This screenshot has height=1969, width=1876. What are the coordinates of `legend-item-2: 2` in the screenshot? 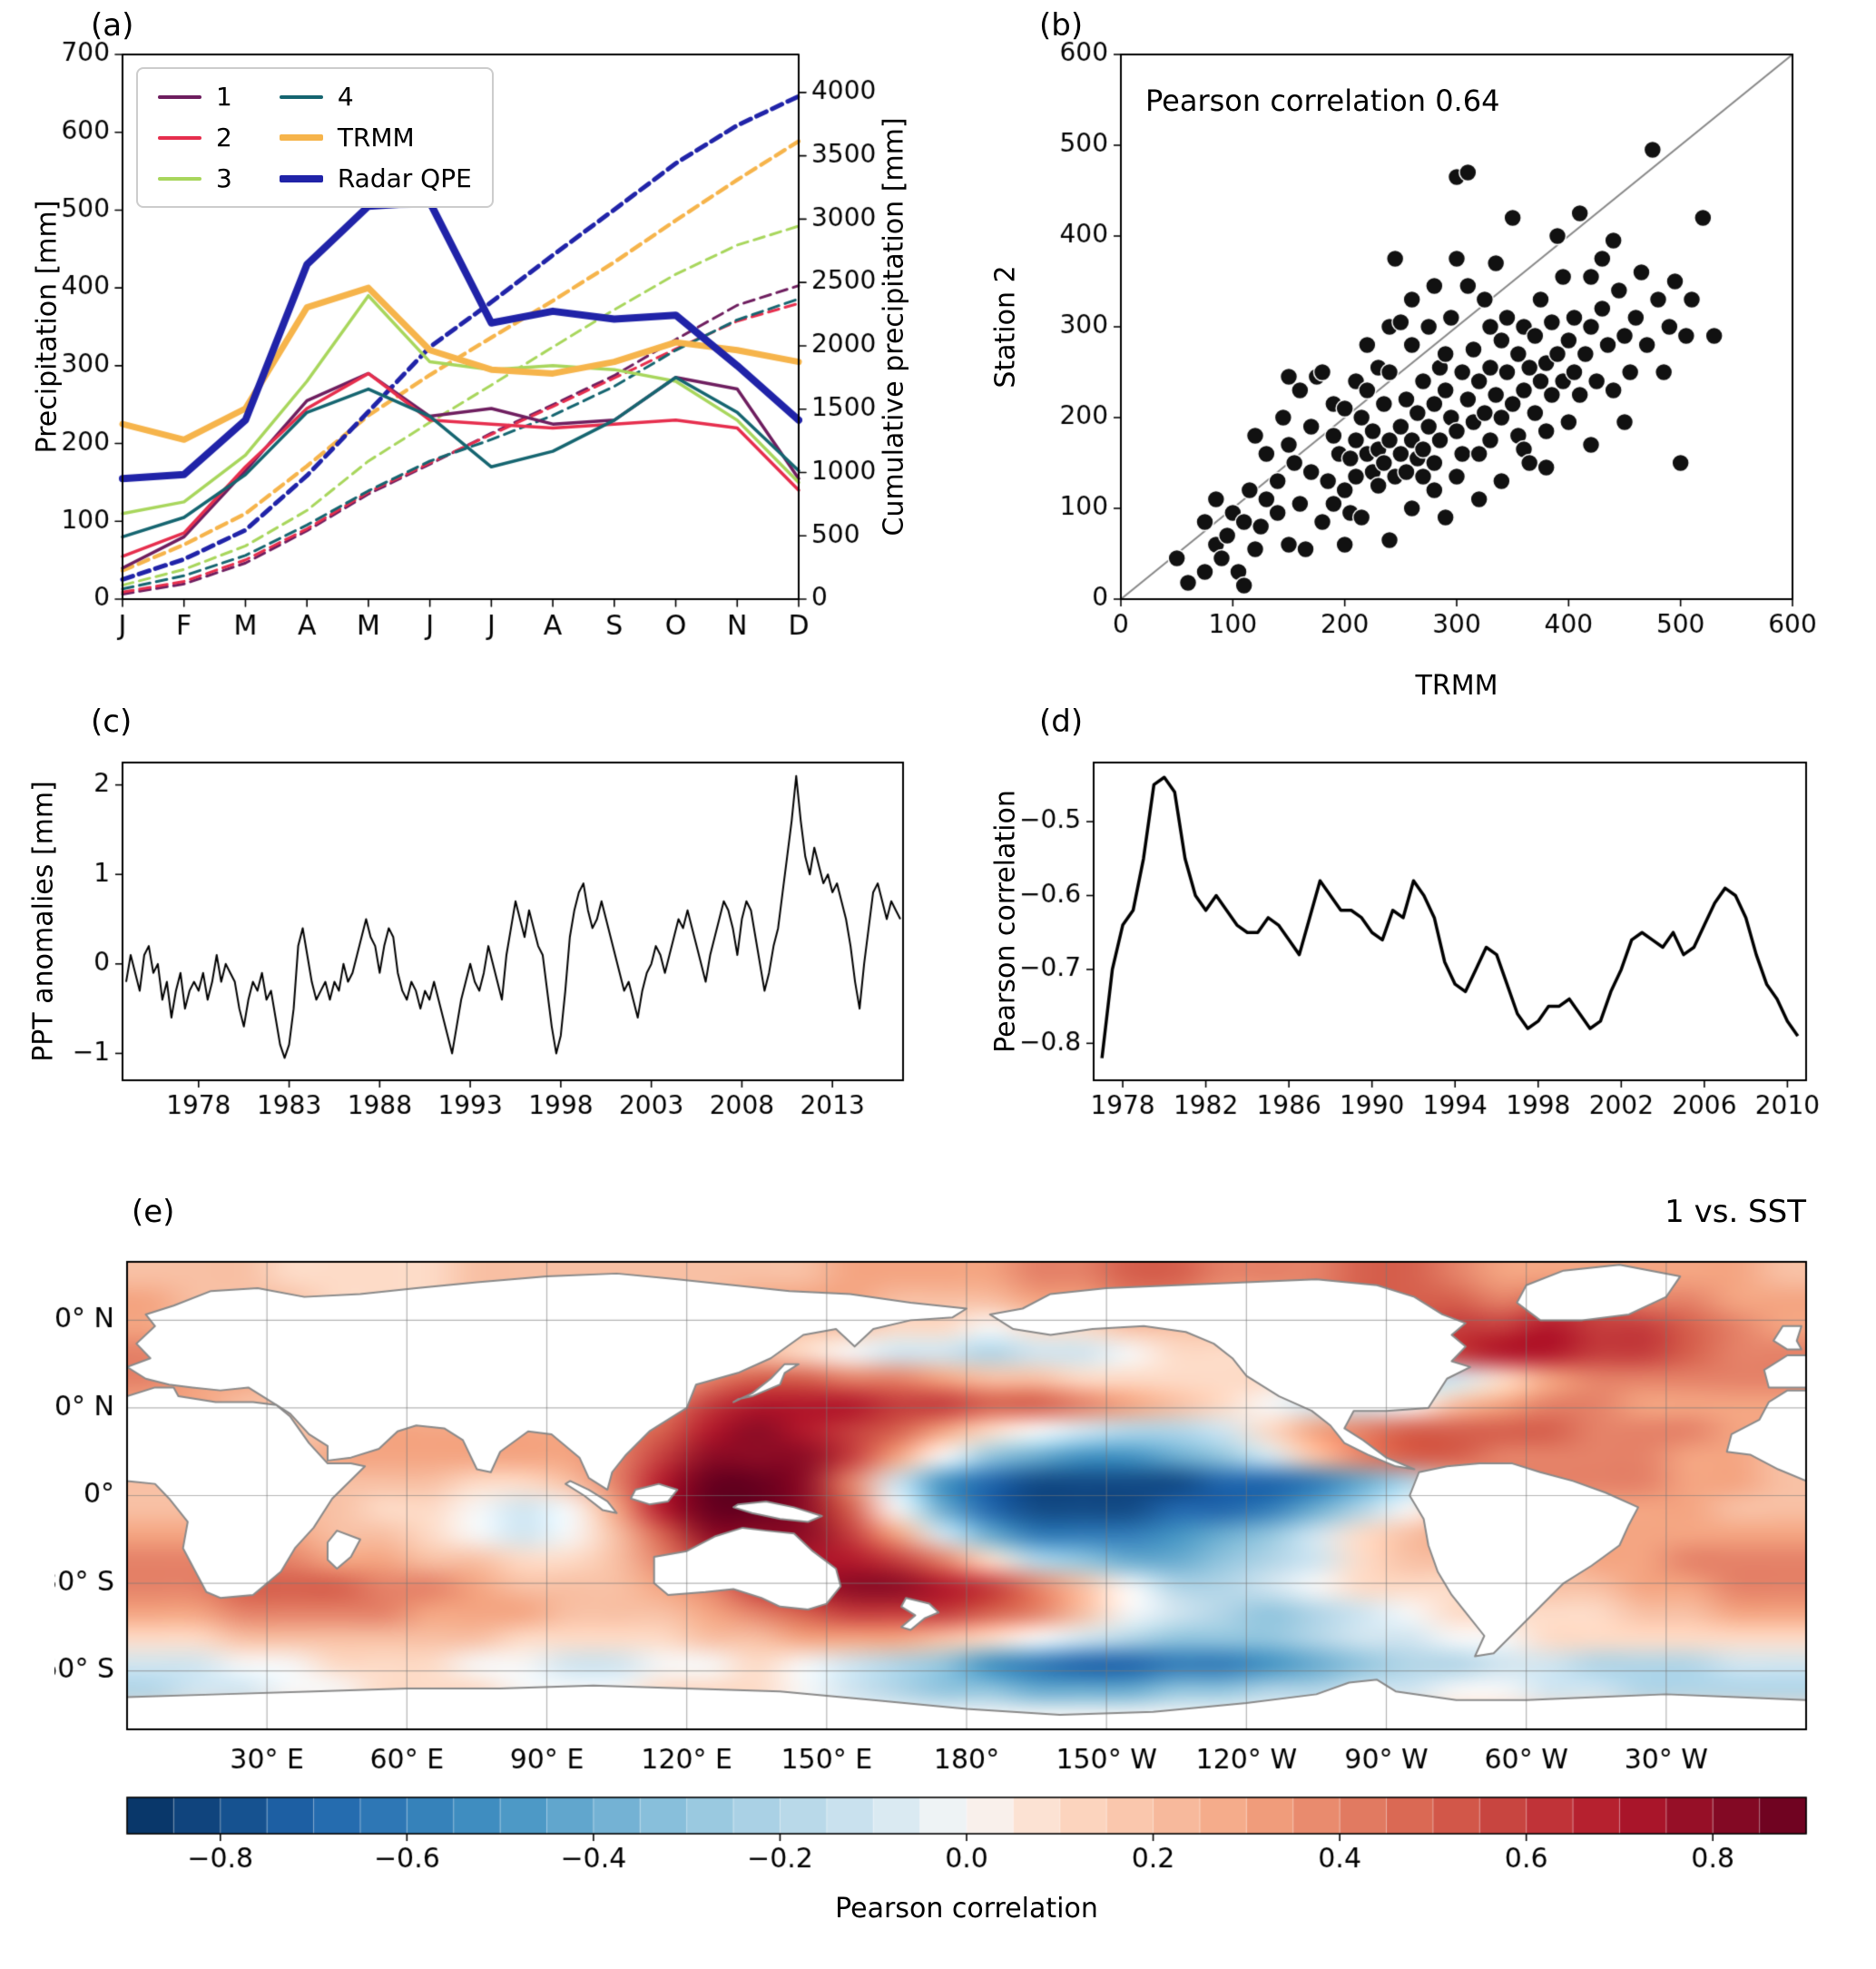 It's located at (195, 138).